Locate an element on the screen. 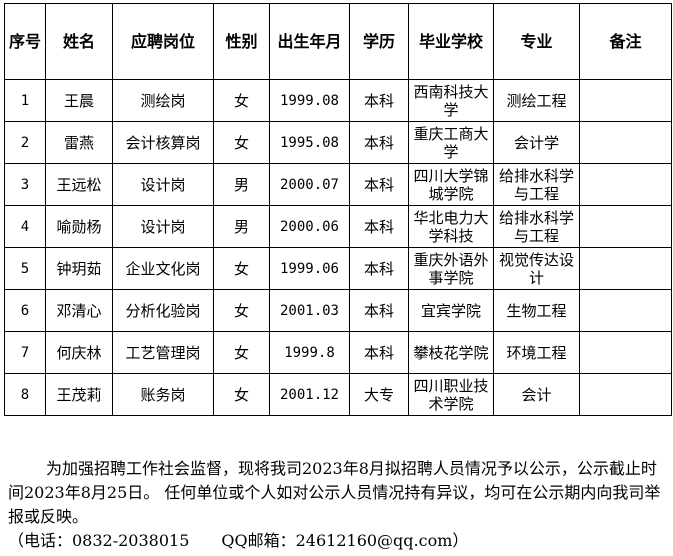 This screenshot has height=556, width=673. cell-col-position: 工艺管理岗 is located at coordinates (163, 352).